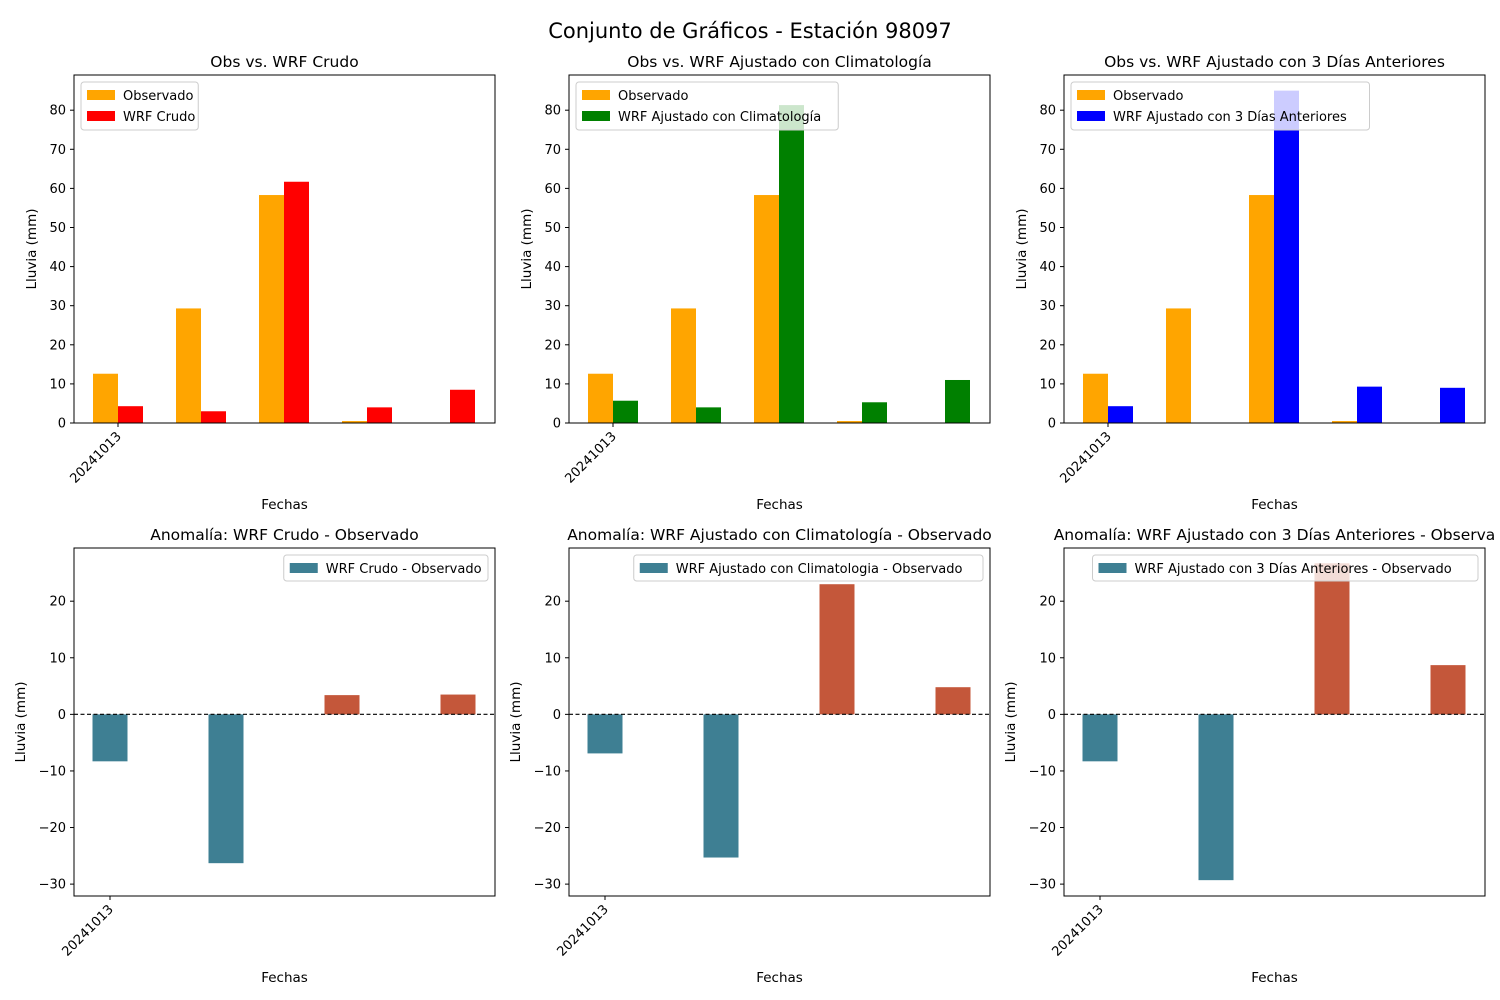 The width and height of the screenshot is (1500, 1000). I want to click on figure-title: Conjunto de Gráficos - Estación 98097, so click(750, 31).